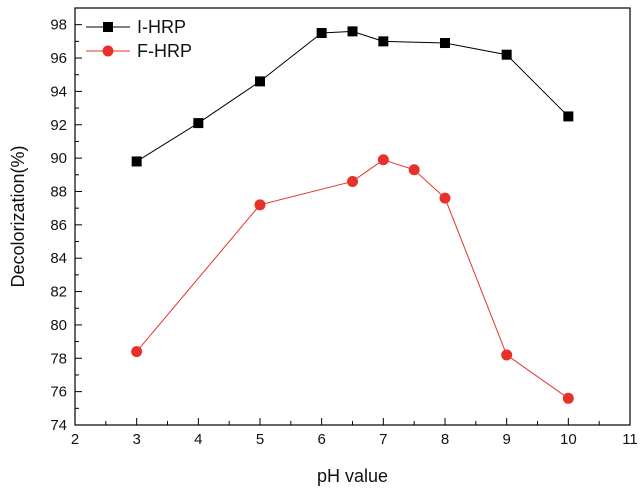 The image size is (643, 493). Describe the element at coordinates (58, 58) in the screenshot. I see `y-tick-label: 96` at that location.